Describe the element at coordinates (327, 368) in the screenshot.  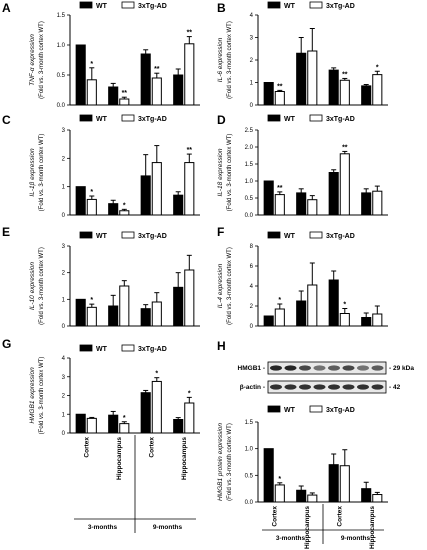
I see `blot-row-hmgb1` at that location.